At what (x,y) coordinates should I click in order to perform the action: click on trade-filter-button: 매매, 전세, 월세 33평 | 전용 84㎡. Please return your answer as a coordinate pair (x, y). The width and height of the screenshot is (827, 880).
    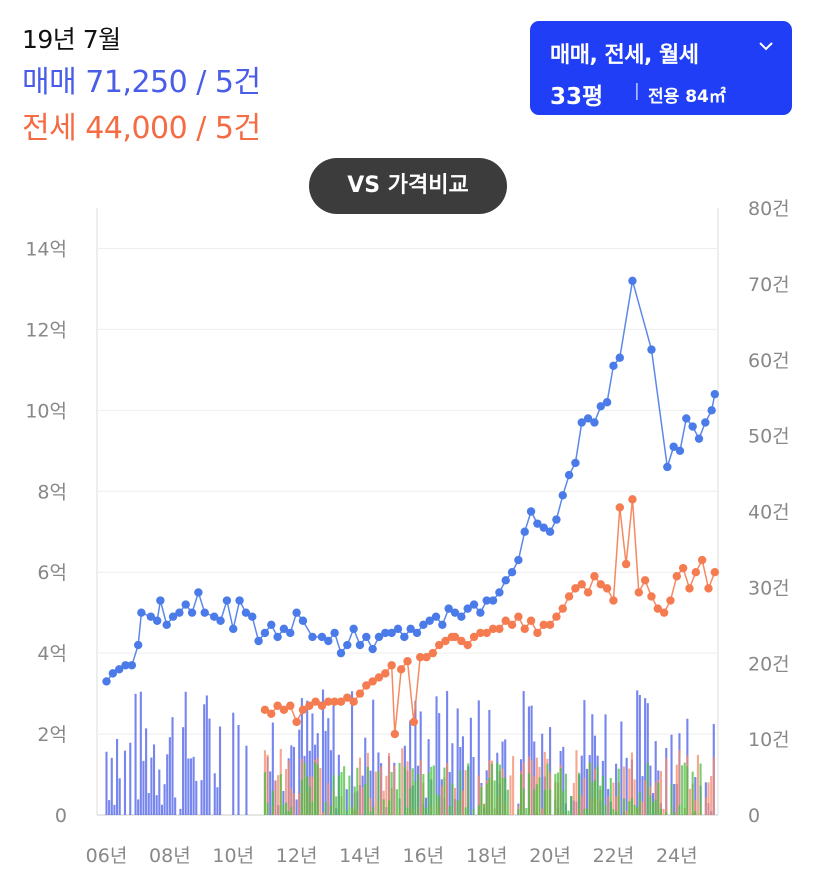
    Looking at the image, I should click on (661, 68).